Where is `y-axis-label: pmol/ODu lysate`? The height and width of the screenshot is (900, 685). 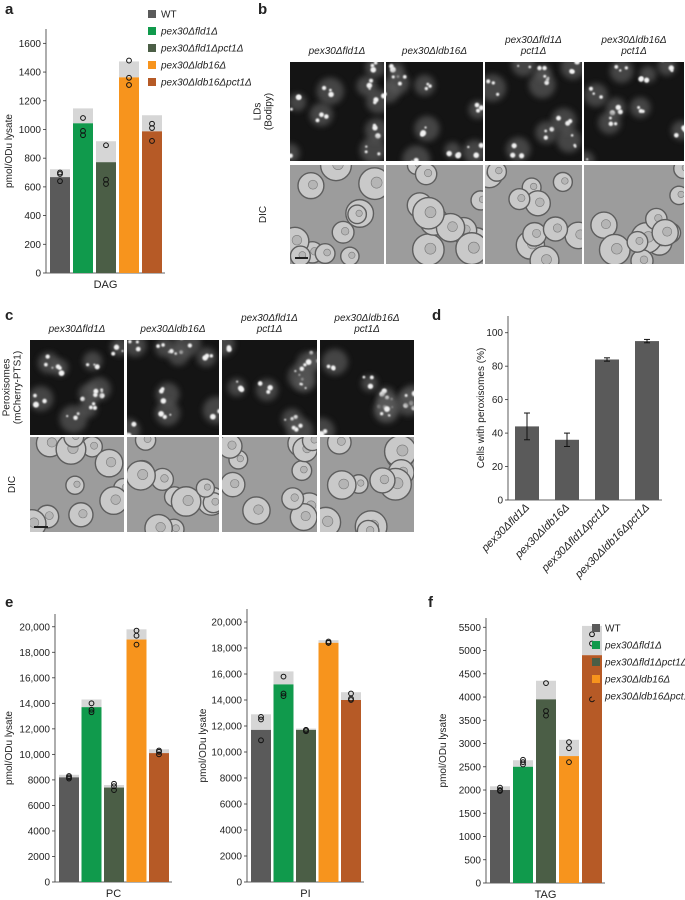
y-axis-label: pmol/ODu lysate is located at coordinates (443, 750).